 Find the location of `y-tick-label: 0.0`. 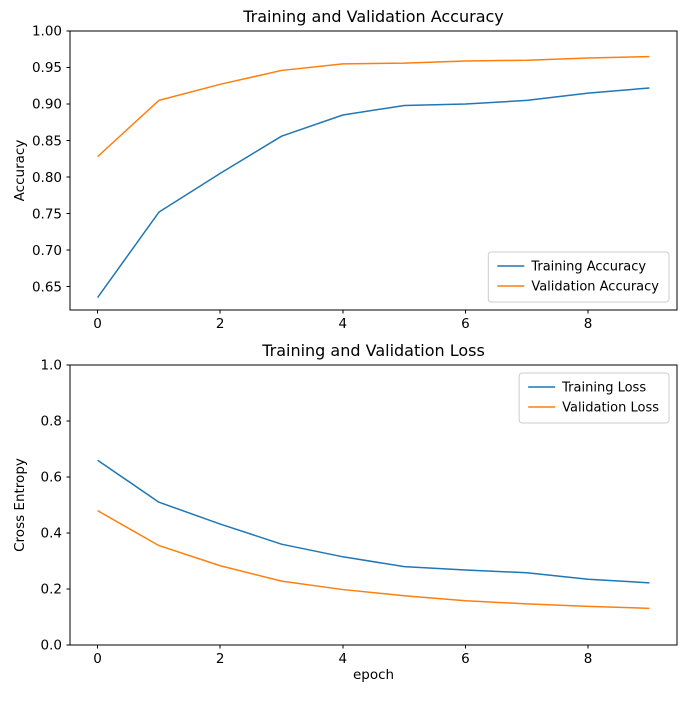

y-tick-label: 0.0 is located at coordinates (51, 646).